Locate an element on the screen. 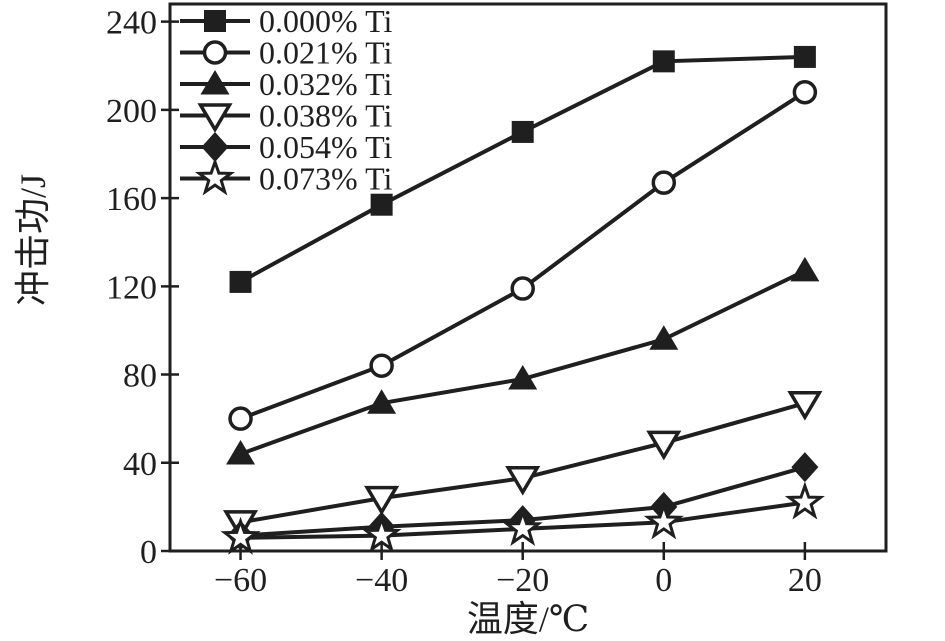 This screenshot has width=945, height=641. legend-item: 0.000% Ti is located at coordinates (286, 21).